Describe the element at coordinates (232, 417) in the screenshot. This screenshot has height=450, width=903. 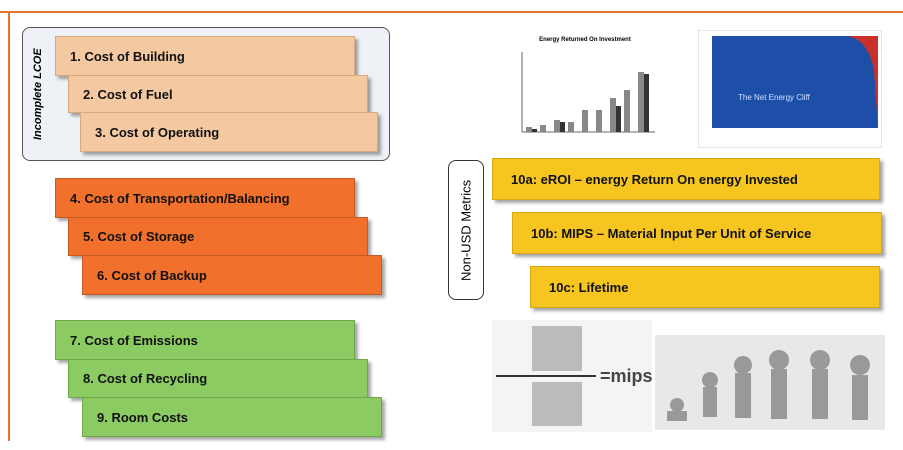
I see `cost-box: 9. Room Costs` at that location.